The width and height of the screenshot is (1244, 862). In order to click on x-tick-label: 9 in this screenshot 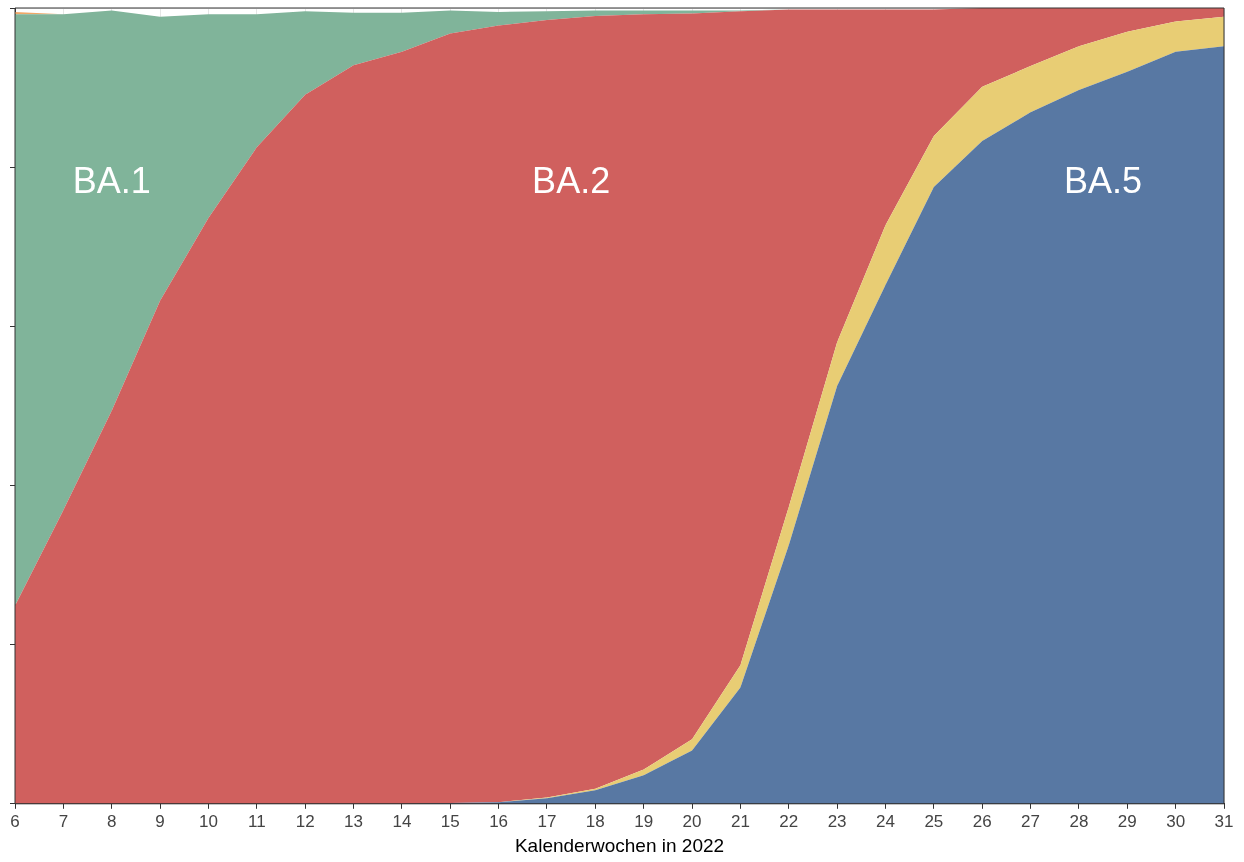, I will do `click(160, 821)`.